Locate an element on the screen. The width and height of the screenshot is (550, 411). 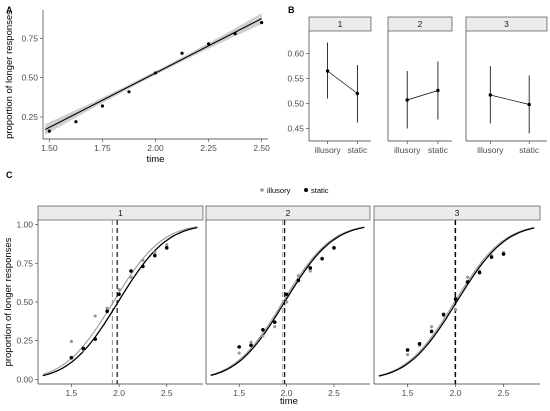
panel-c-facet-1-strip-label: 1 is located at coordinates (120, 213).